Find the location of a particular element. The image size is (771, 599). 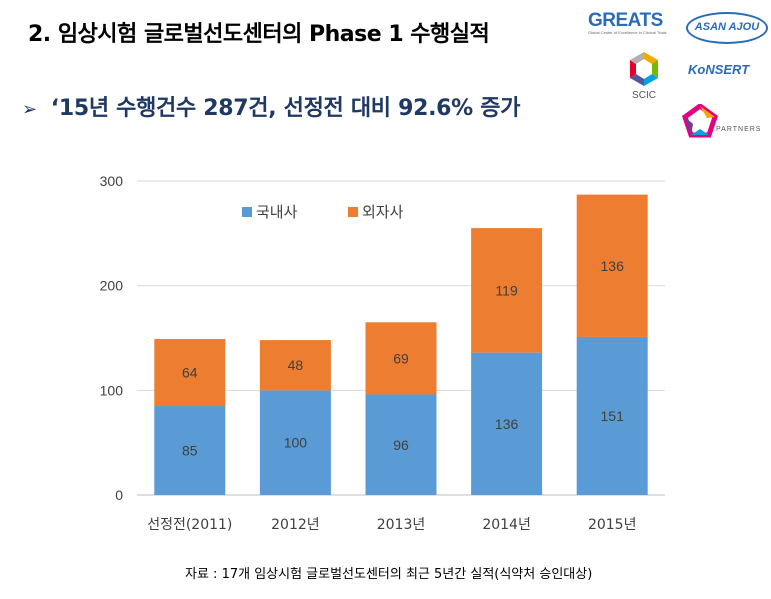

subtitle: ➢ ‘15년 수행건수 287건, 선정전 대비 92.6% 증가 is located at coordinates (271, 106).